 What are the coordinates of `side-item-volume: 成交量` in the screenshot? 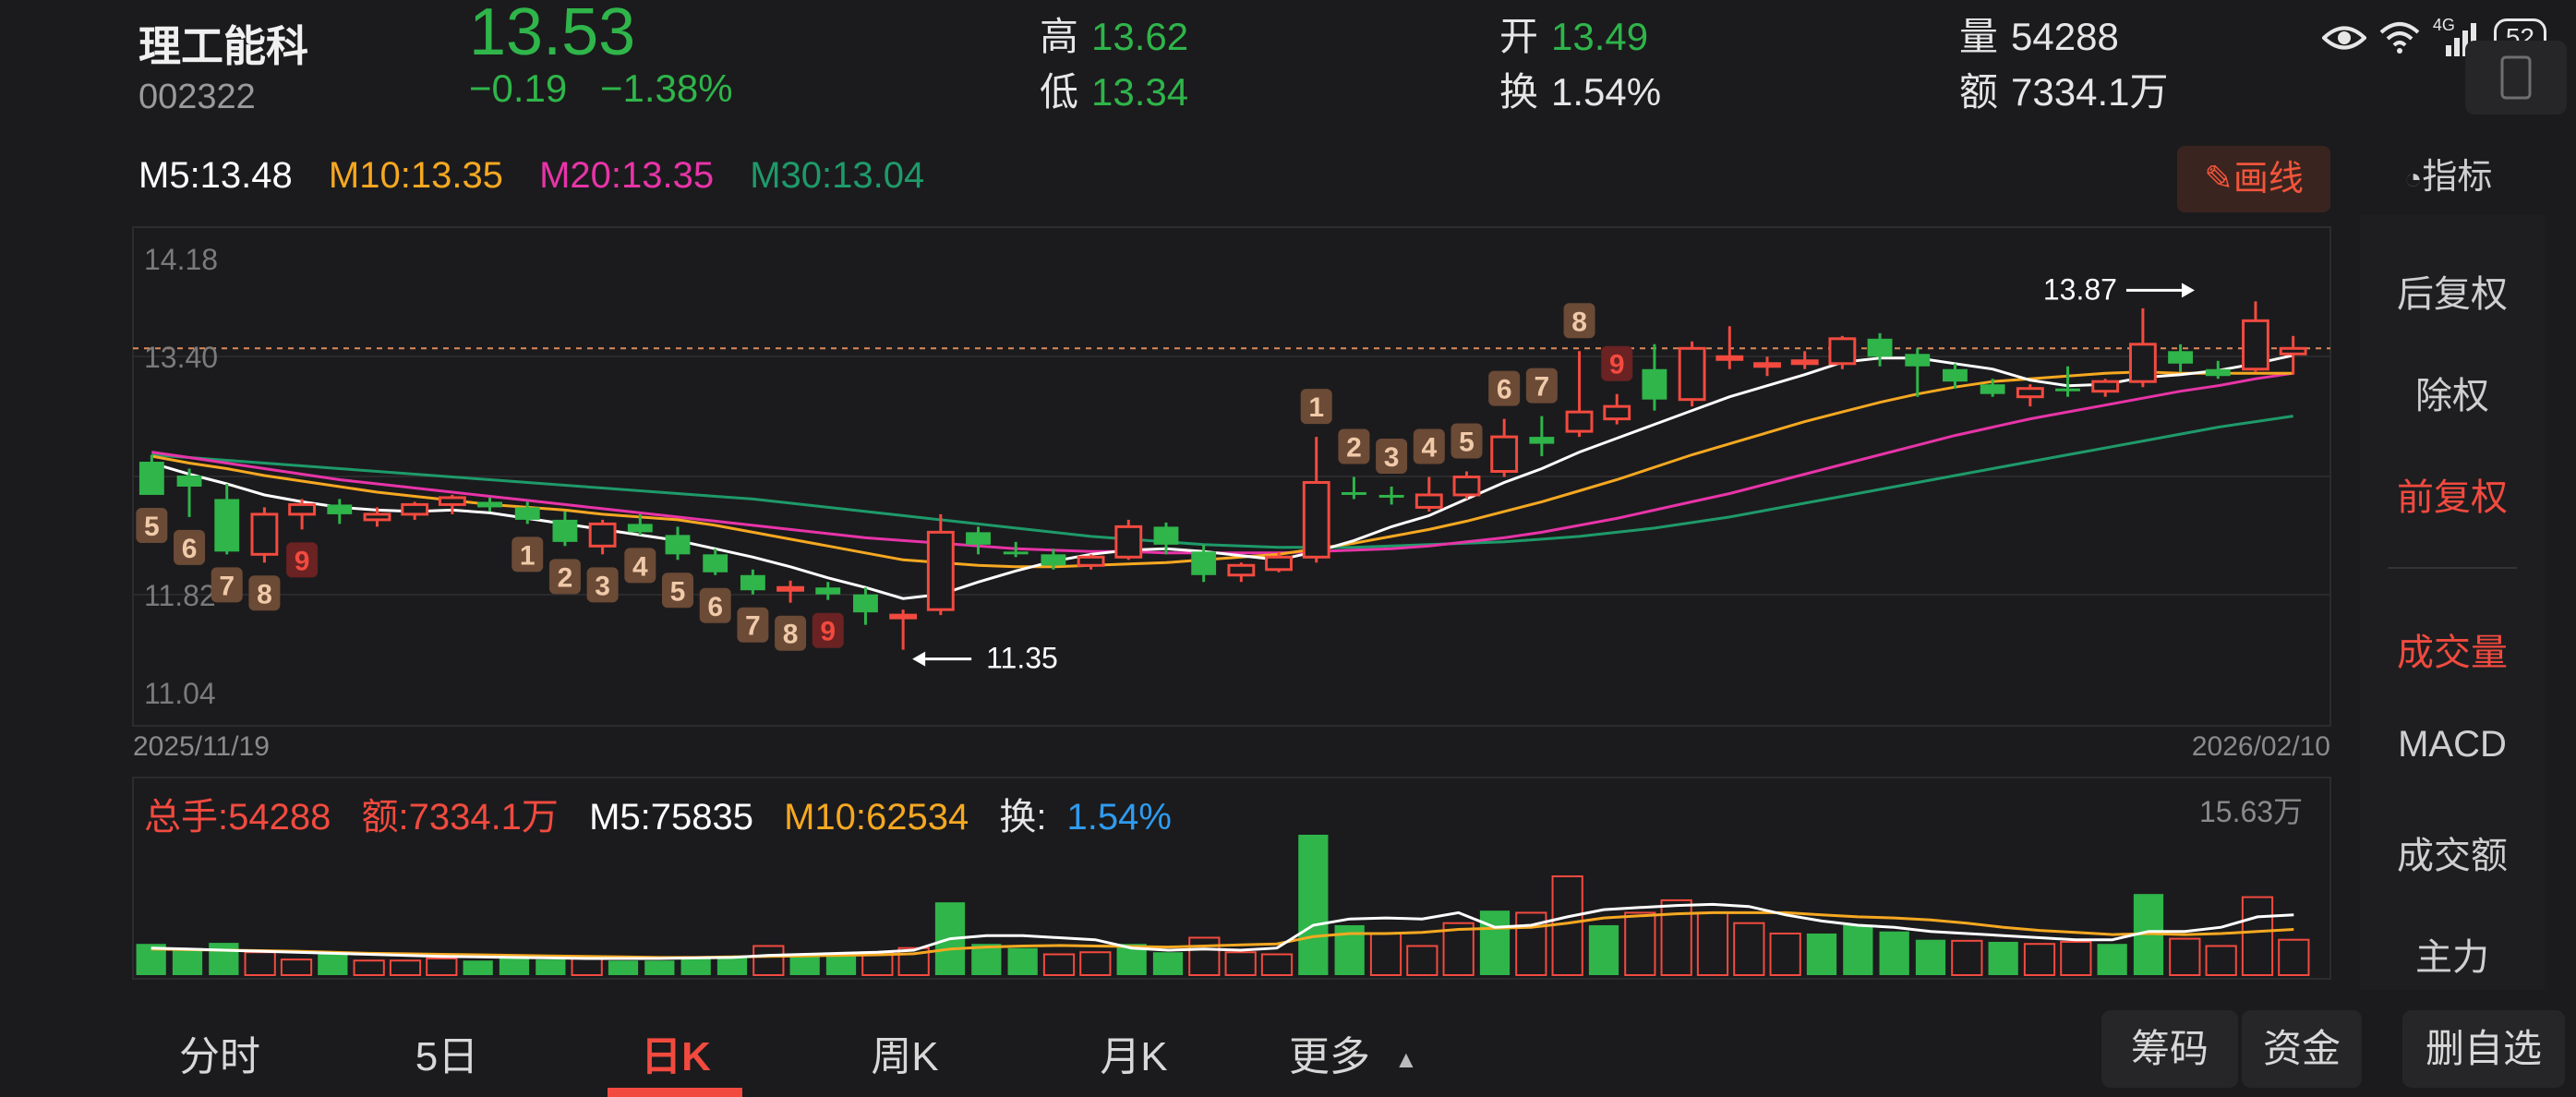 It's located at (2452, 653).